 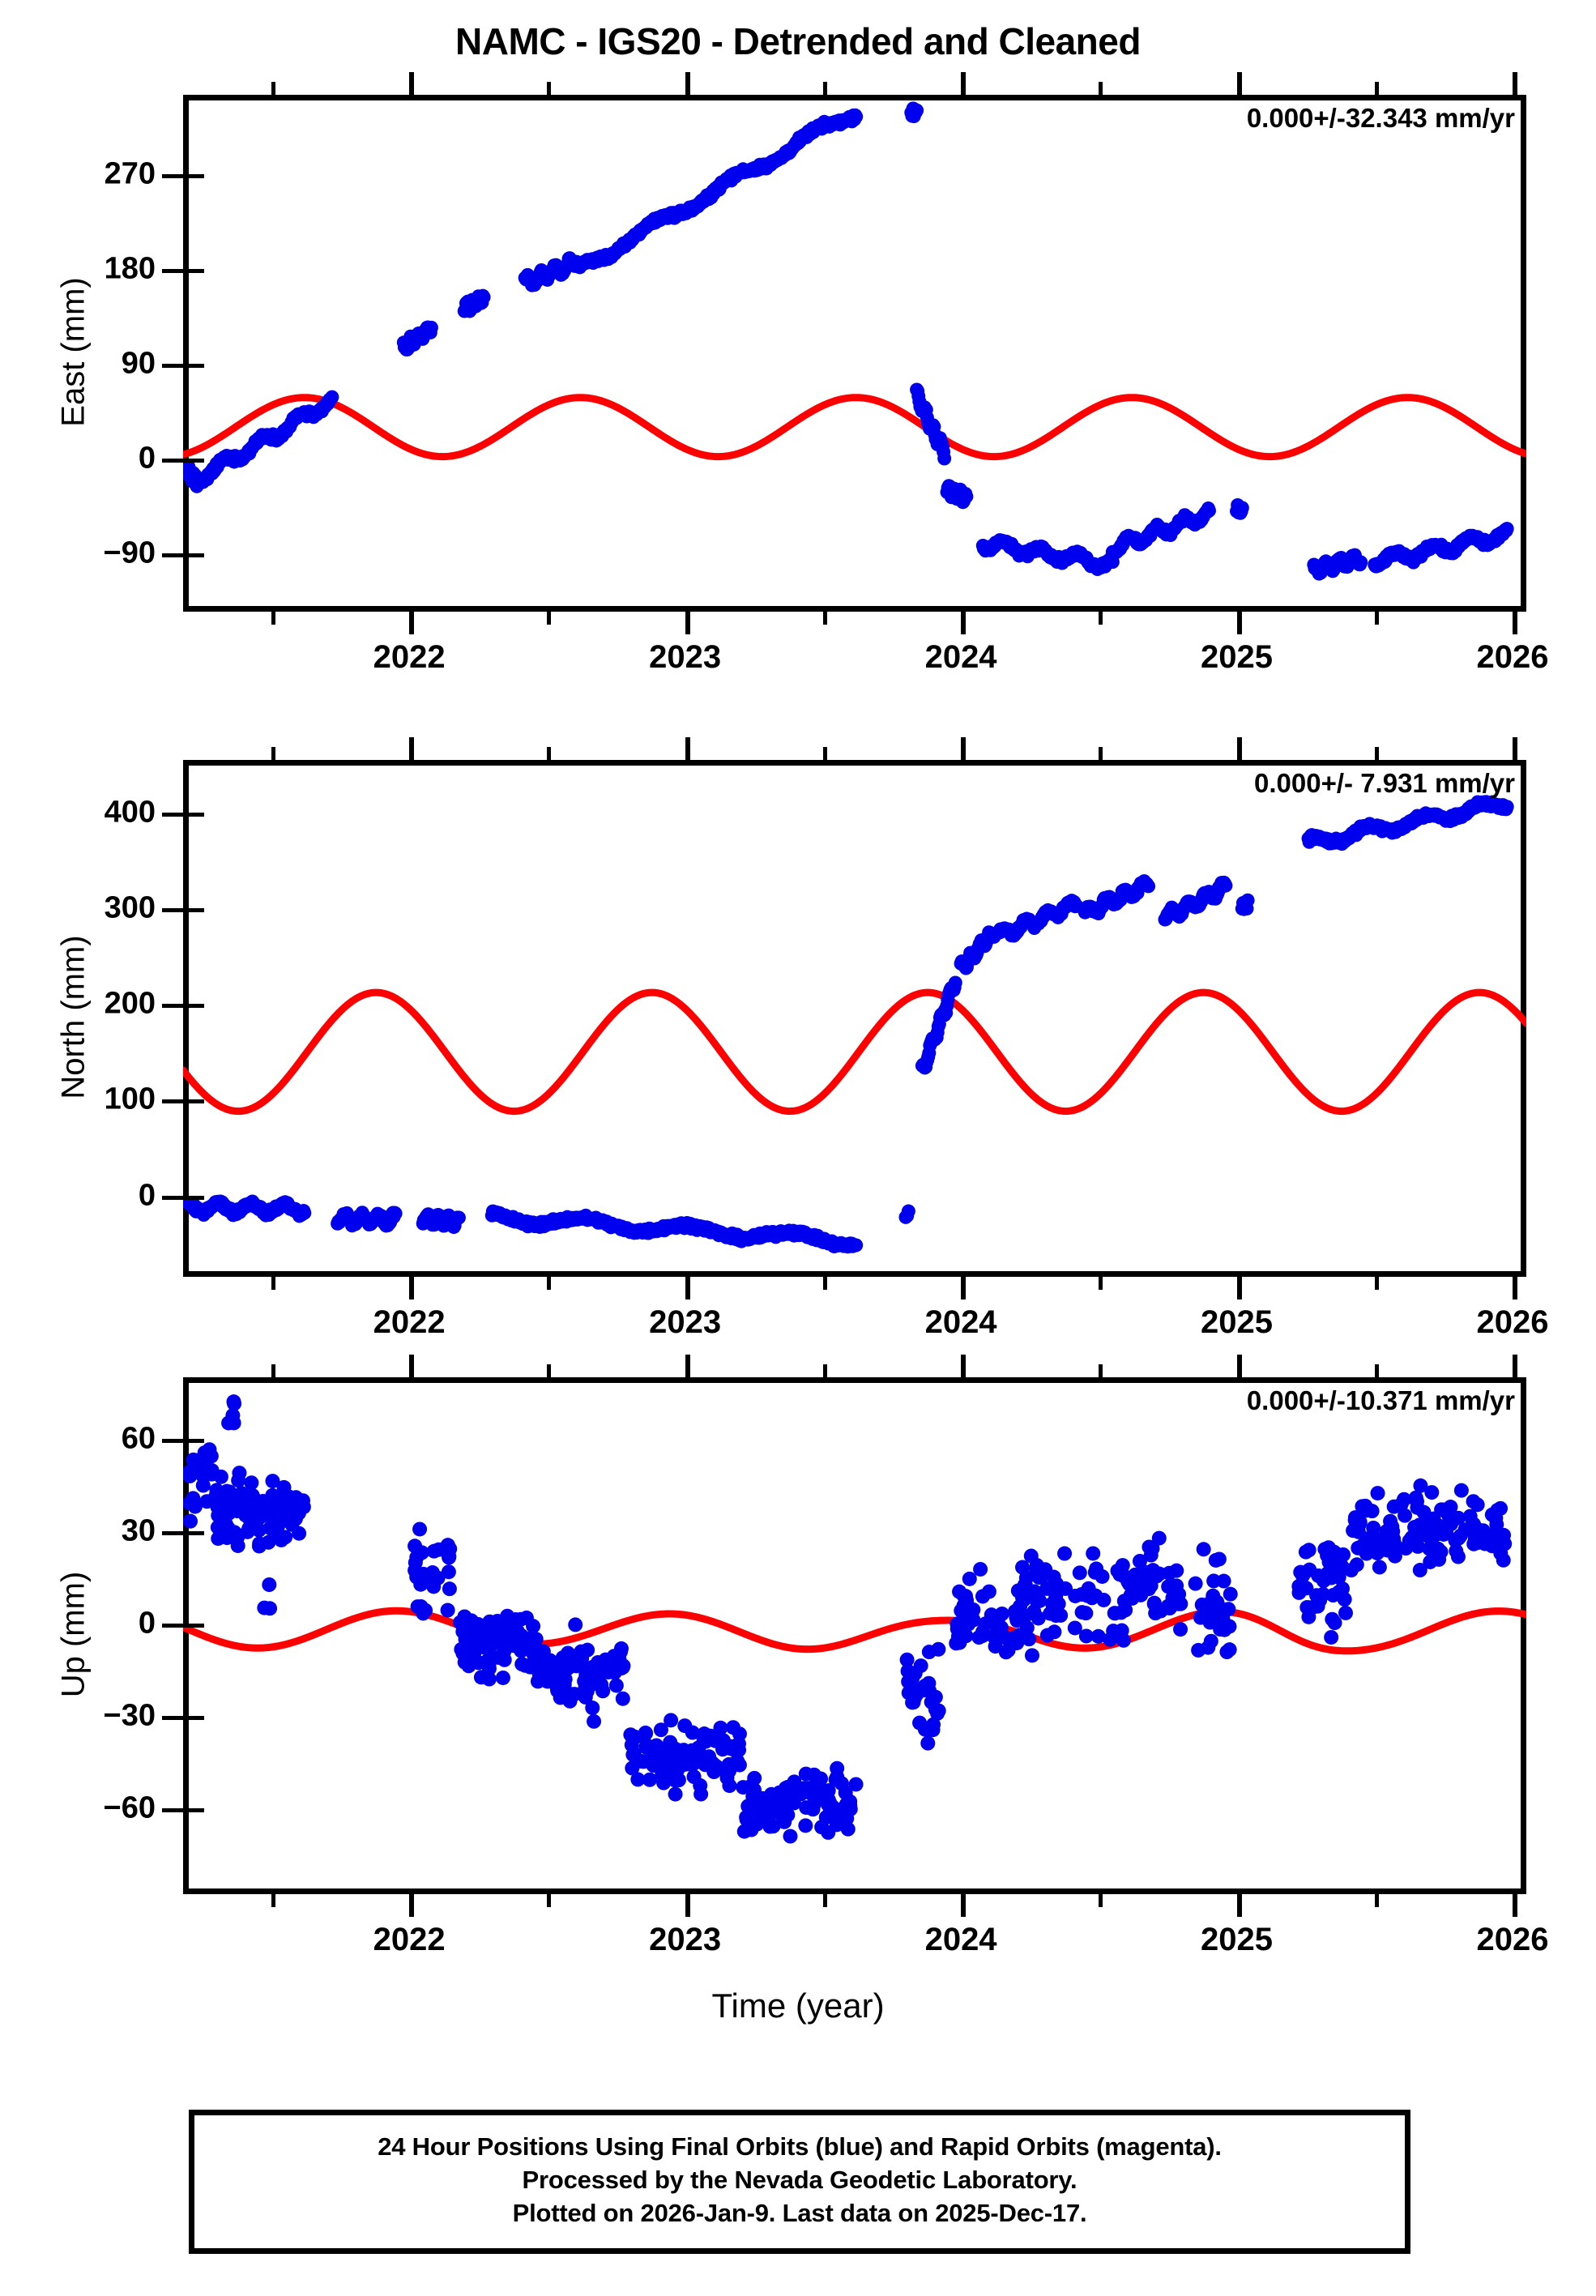 What do you see at coordinates (147, 1623) in the screenshot?
I see `ytick-label-up-2: 0` at bounding box center [147, 1623].